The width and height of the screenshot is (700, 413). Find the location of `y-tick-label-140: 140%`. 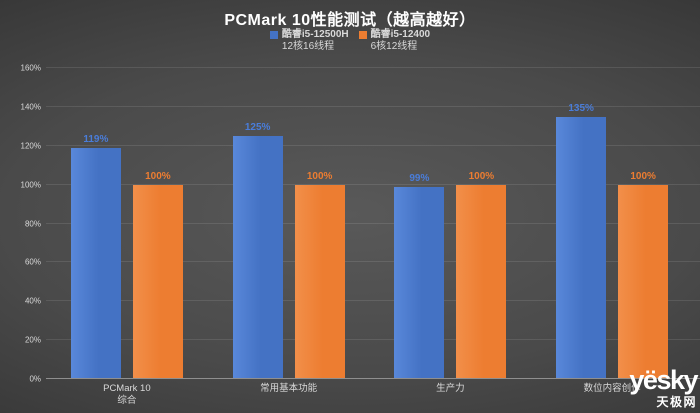

y-tick-label-140: 140% is located at coordinates (30, 107).